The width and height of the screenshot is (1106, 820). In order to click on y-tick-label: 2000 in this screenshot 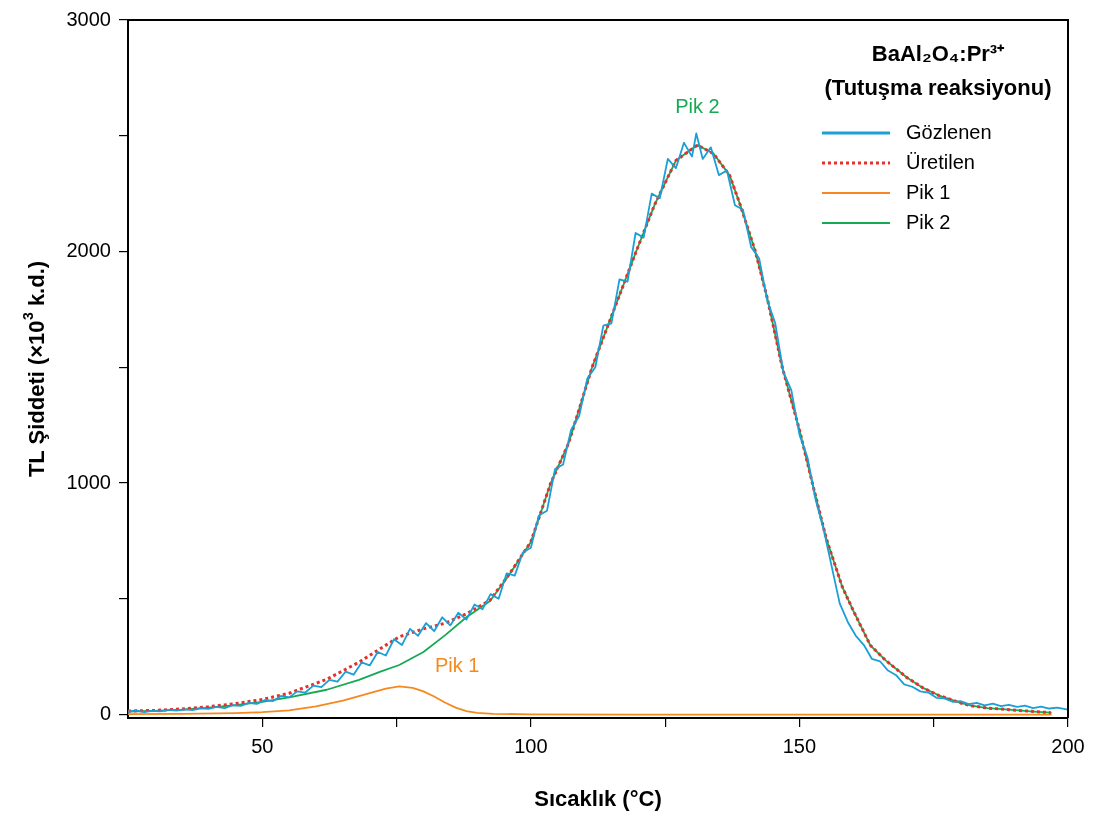, I will do `click(88, 250)`.